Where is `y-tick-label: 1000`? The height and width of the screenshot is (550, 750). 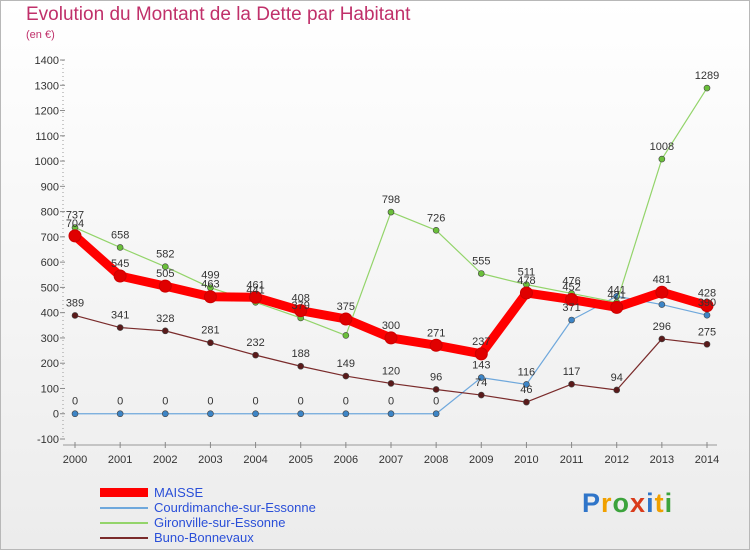
y-tick-label: 1000 is located at coordinates (47, 162).